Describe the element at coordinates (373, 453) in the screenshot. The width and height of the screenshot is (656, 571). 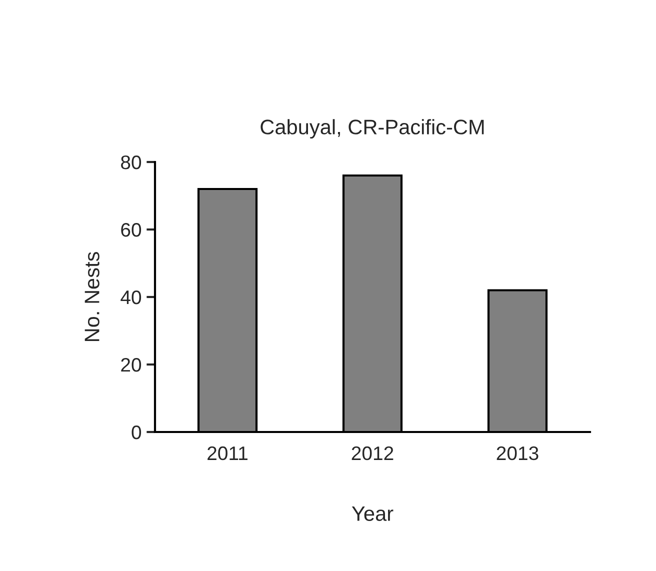
I see `x-tick-label: 2012` at that location.